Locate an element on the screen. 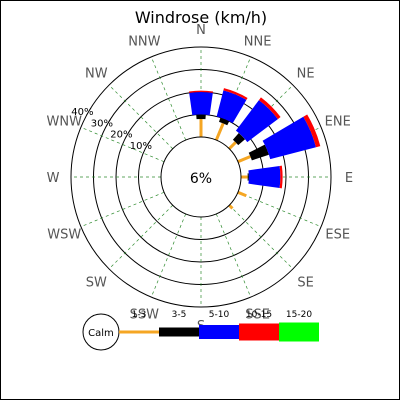  direction-label: N is located at coordinates (201, 30).